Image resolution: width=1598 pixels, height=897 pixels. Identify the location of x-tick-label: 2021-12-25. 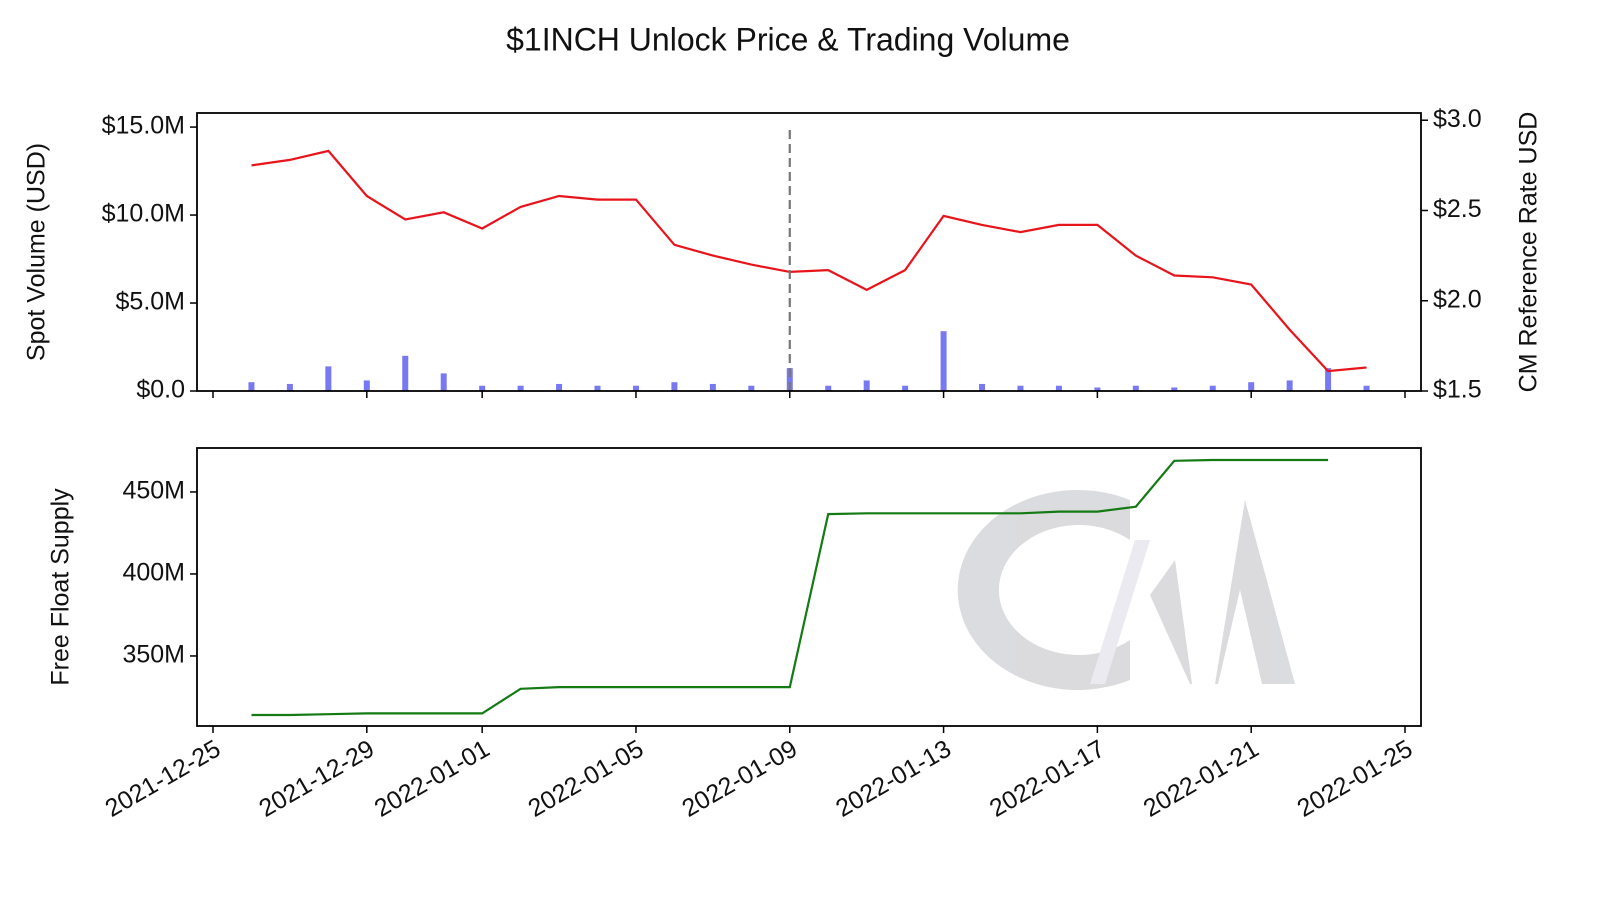
(163, 779).